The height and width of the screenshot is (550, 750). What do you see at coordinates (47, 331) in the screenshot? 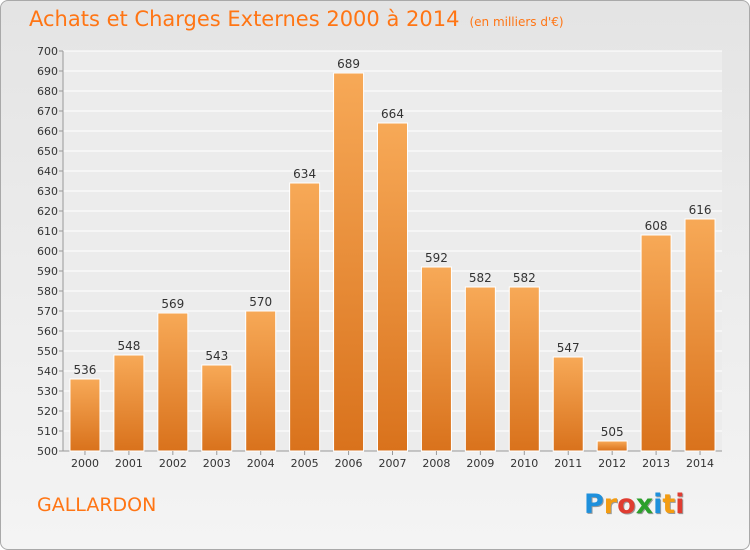
I see `y-tick-label: 560` at bounding box center [47, 331].